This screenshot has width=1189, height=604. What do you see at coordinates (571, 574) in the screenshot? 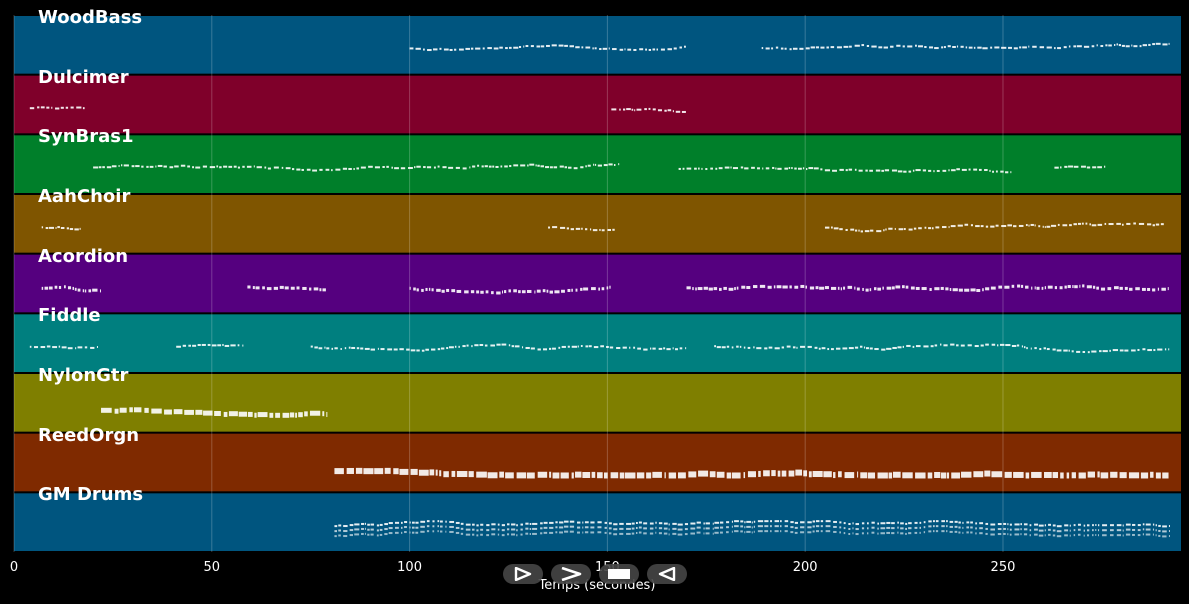
I see `fast-forward-button` at bounding box center [571, 574].